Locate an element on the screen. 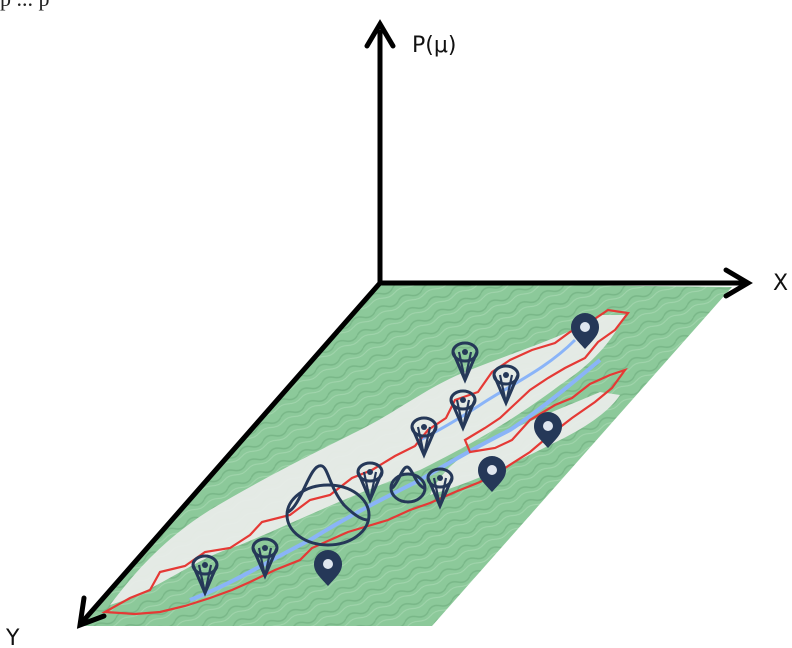 Image resolution: width=792 pixels, height=648 pixels. distribution-small is located at coordinates (408, 484).